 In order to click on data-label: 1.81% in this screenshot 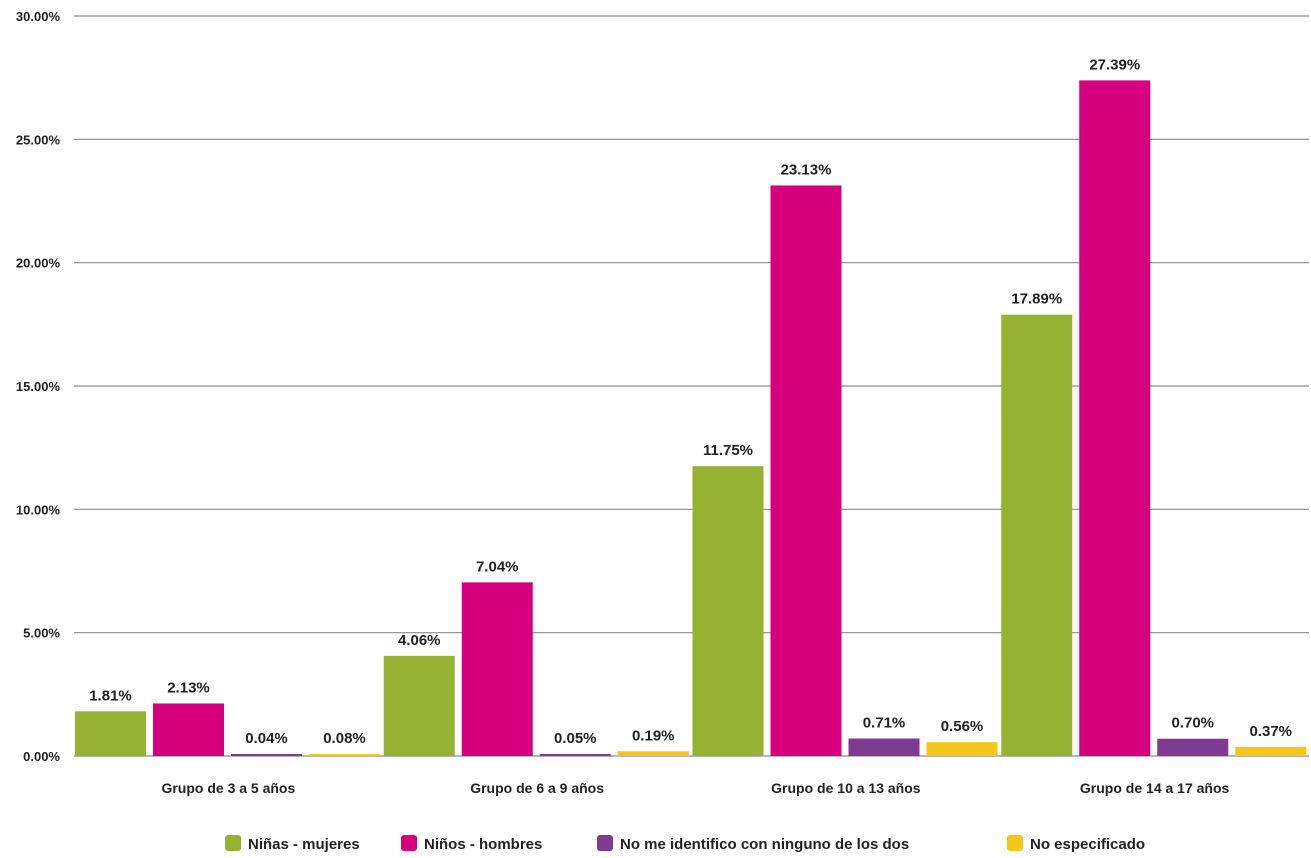, I will do `click(110, 695)`.